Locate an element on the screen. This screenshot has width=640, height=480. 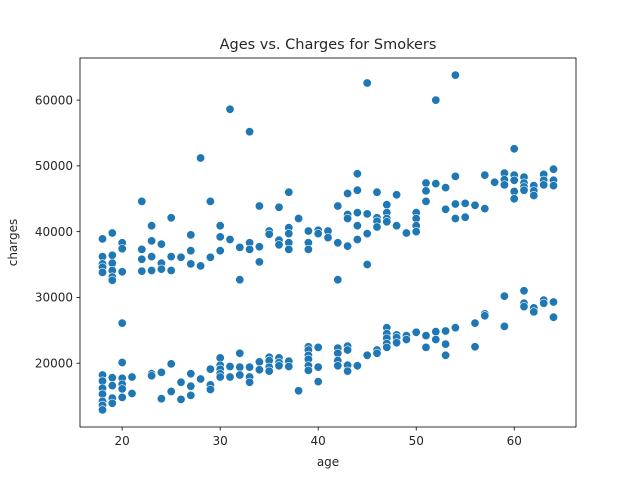
y-tick-label: 30000 is located at coordinates (54, 298).